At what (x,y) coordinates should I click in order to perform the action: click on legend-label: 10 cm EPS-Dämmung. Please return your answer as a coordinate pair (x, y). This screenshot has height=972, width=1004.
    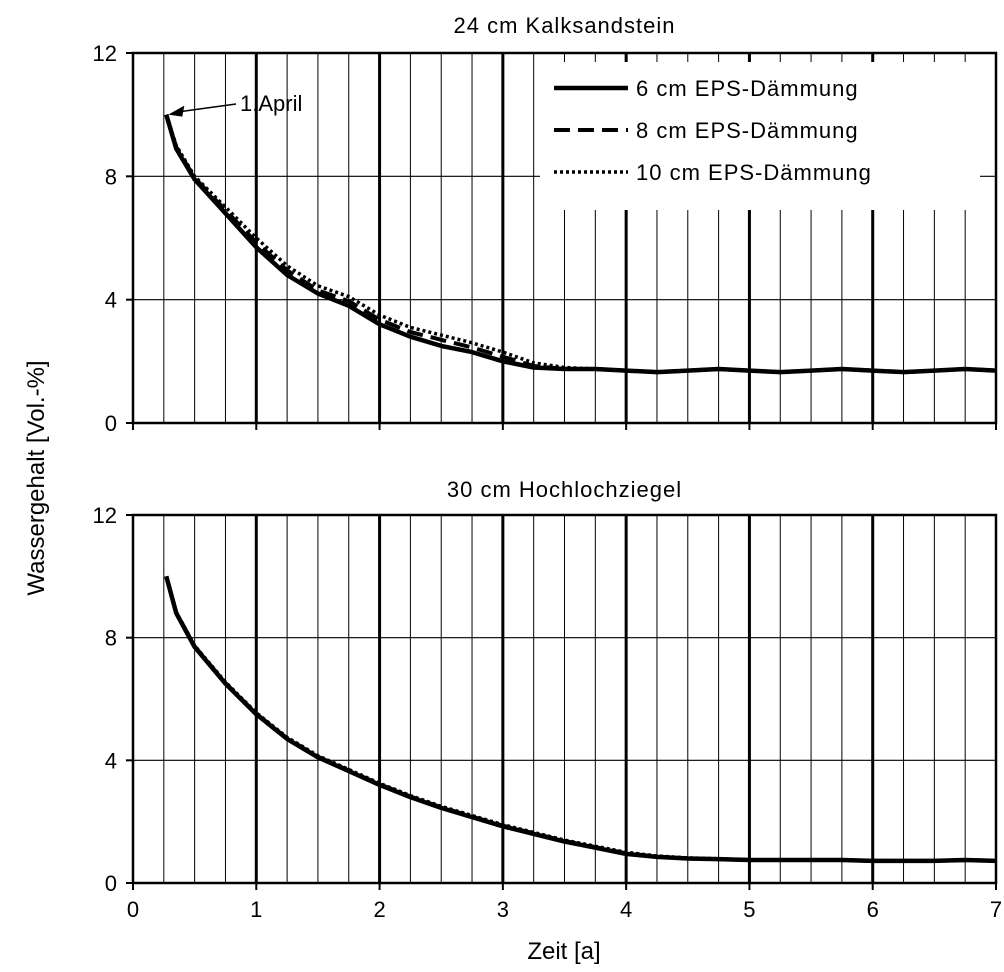
    Looking at the image, I should click on (754, 172).